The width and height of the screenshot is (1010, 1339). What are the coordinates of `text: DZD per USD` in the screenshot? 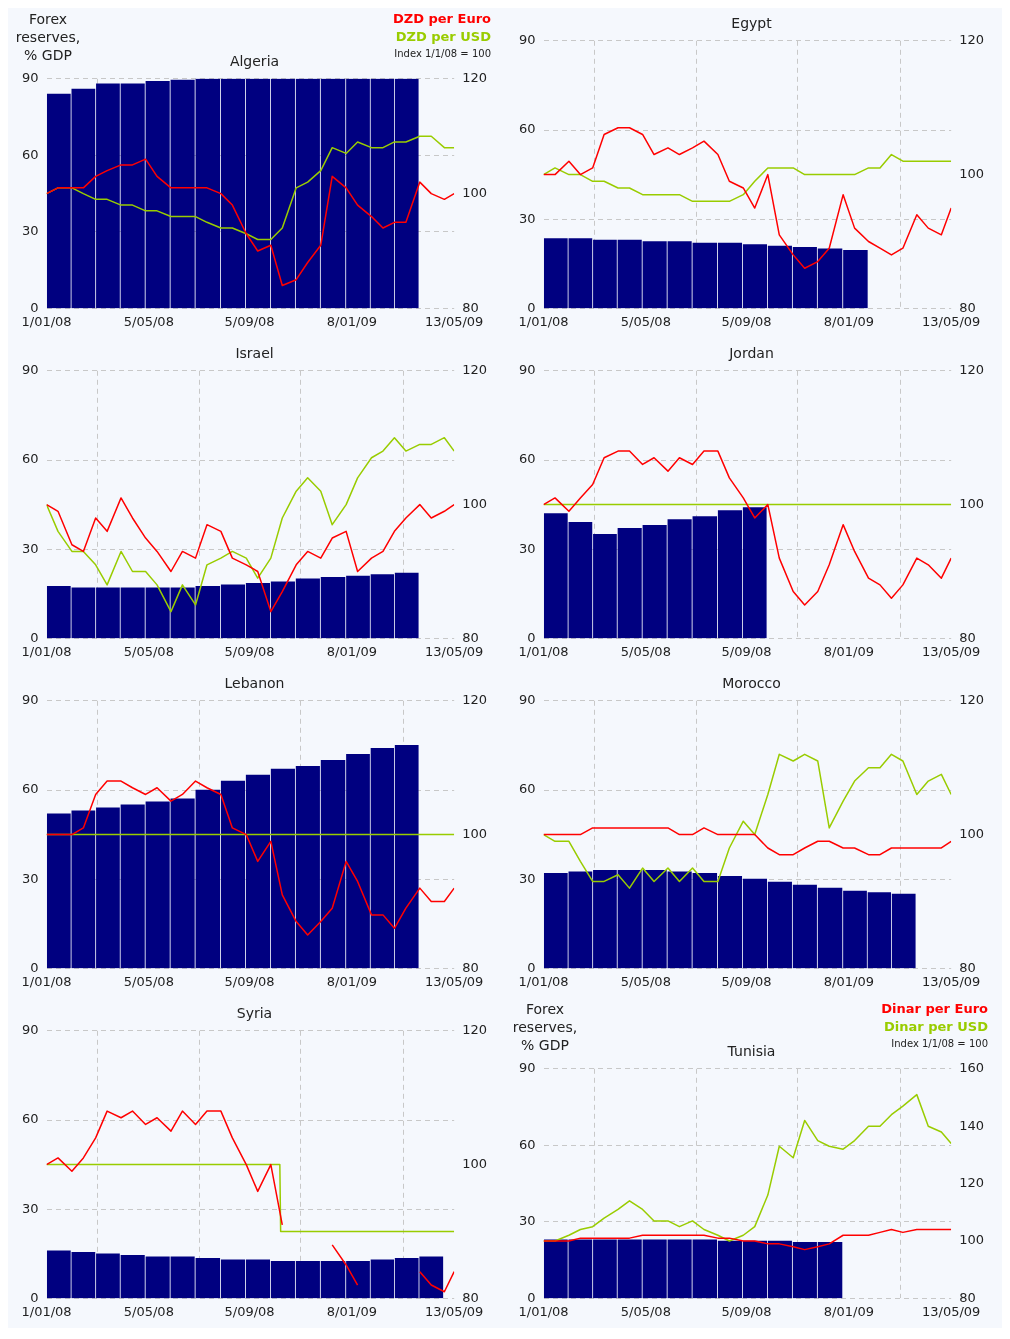 It's located at (442, 37).